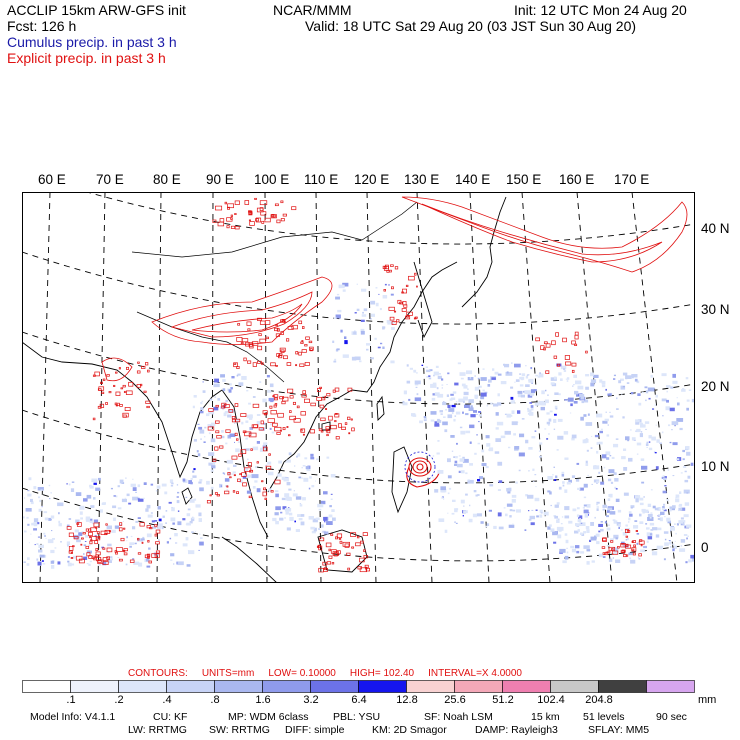  What do you see at coordinates (157, 730) in the screenshot?
I see `footer-lw: LW: RRTMG` at bounding box center [157, 730].